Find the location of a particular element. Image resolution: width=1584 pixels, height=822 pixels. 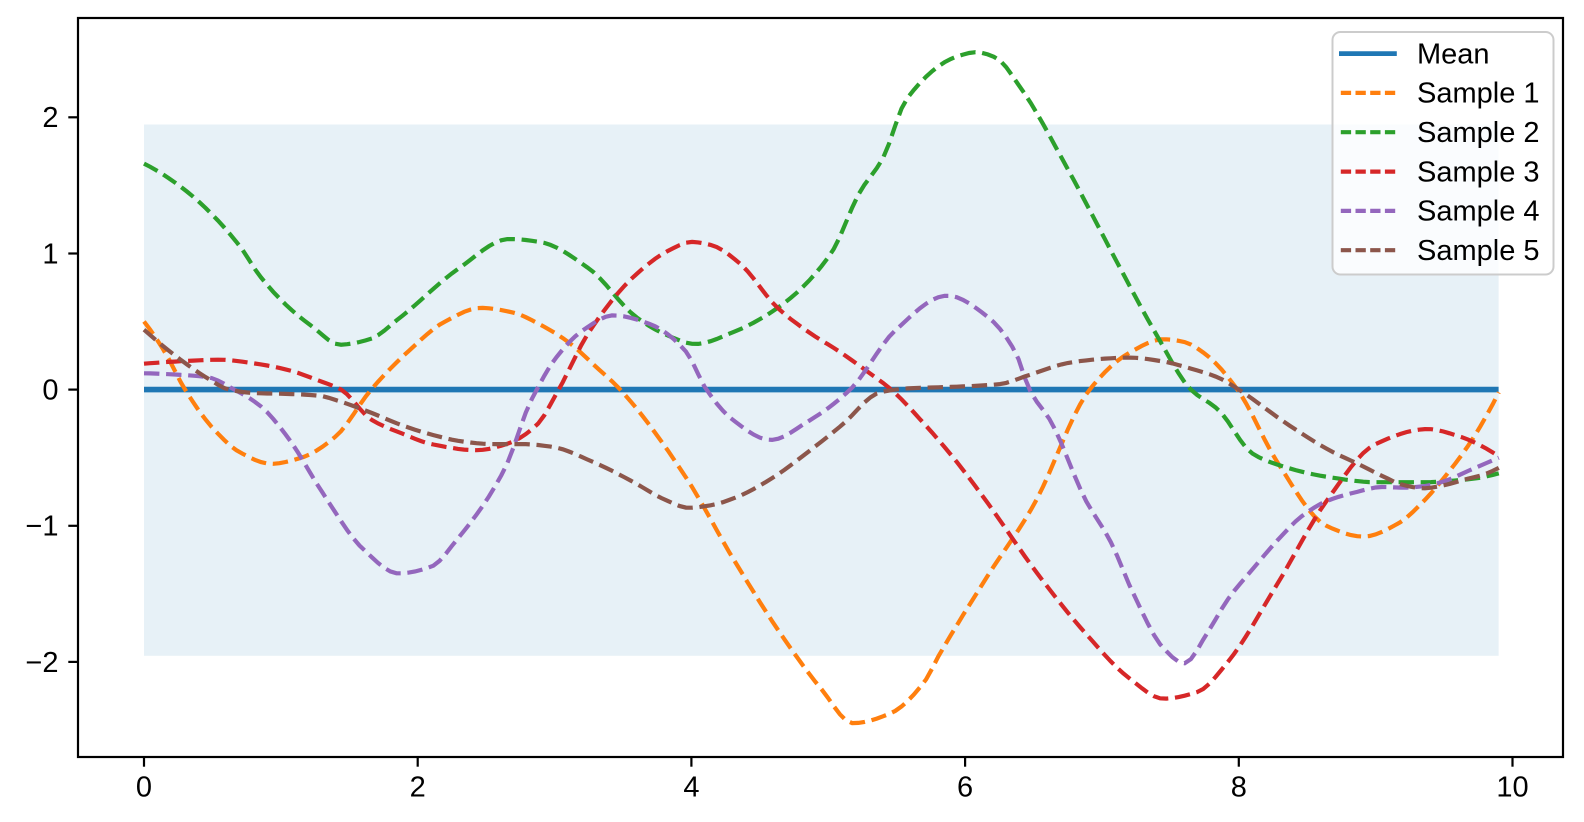

svg-text: Sample 4 is located at coordinates (1478, 212).